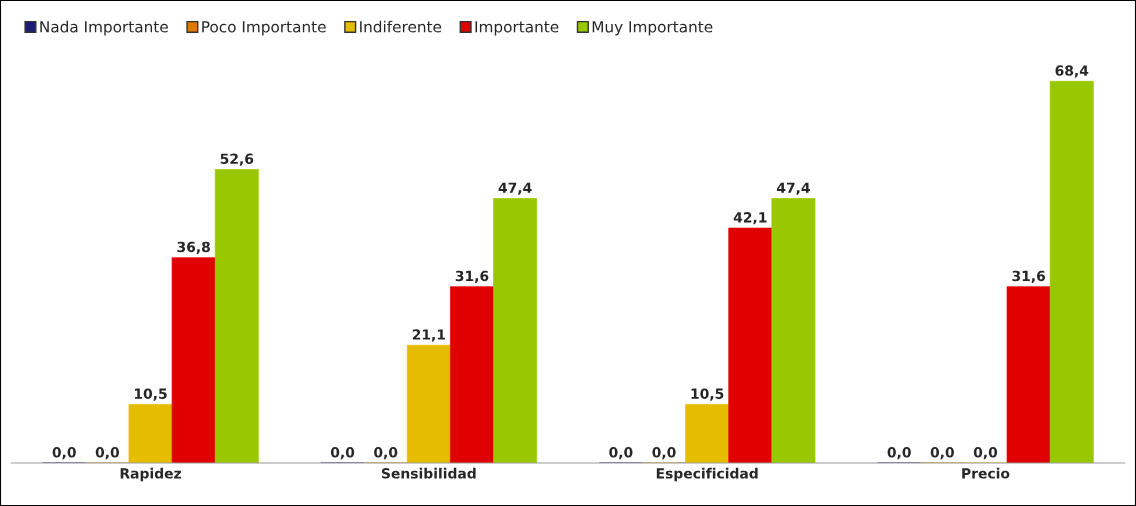 The width and height of the screenshot is (1136, 506). I want to click on x-tick-label: Precio, so click(986, 473).